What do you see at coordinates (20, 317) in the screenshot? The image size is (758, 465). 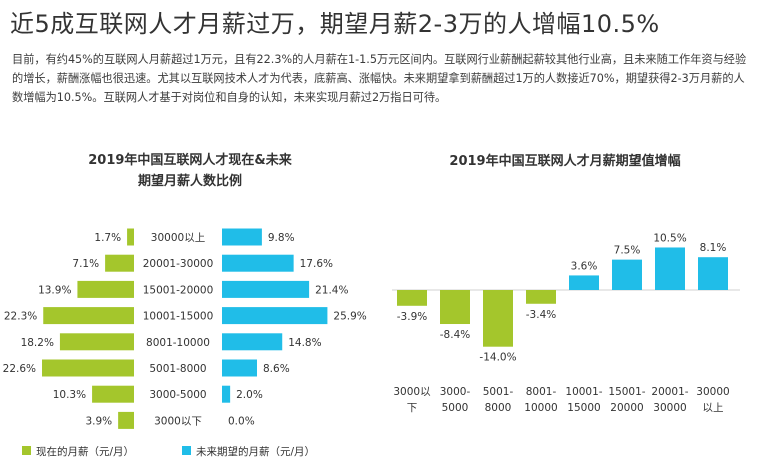 I see `current-salary-label: 22.3%` at bounding box center [20, 317].